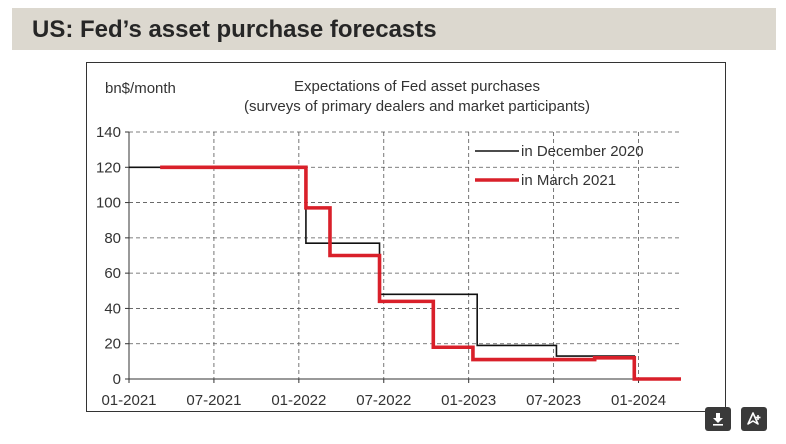 This screenshot has height=444, width=786. What do you see at coordinates (298, 400) in the screenshot?
I see `x-tick-label: 01-2022` at bounding box center [298, 400].